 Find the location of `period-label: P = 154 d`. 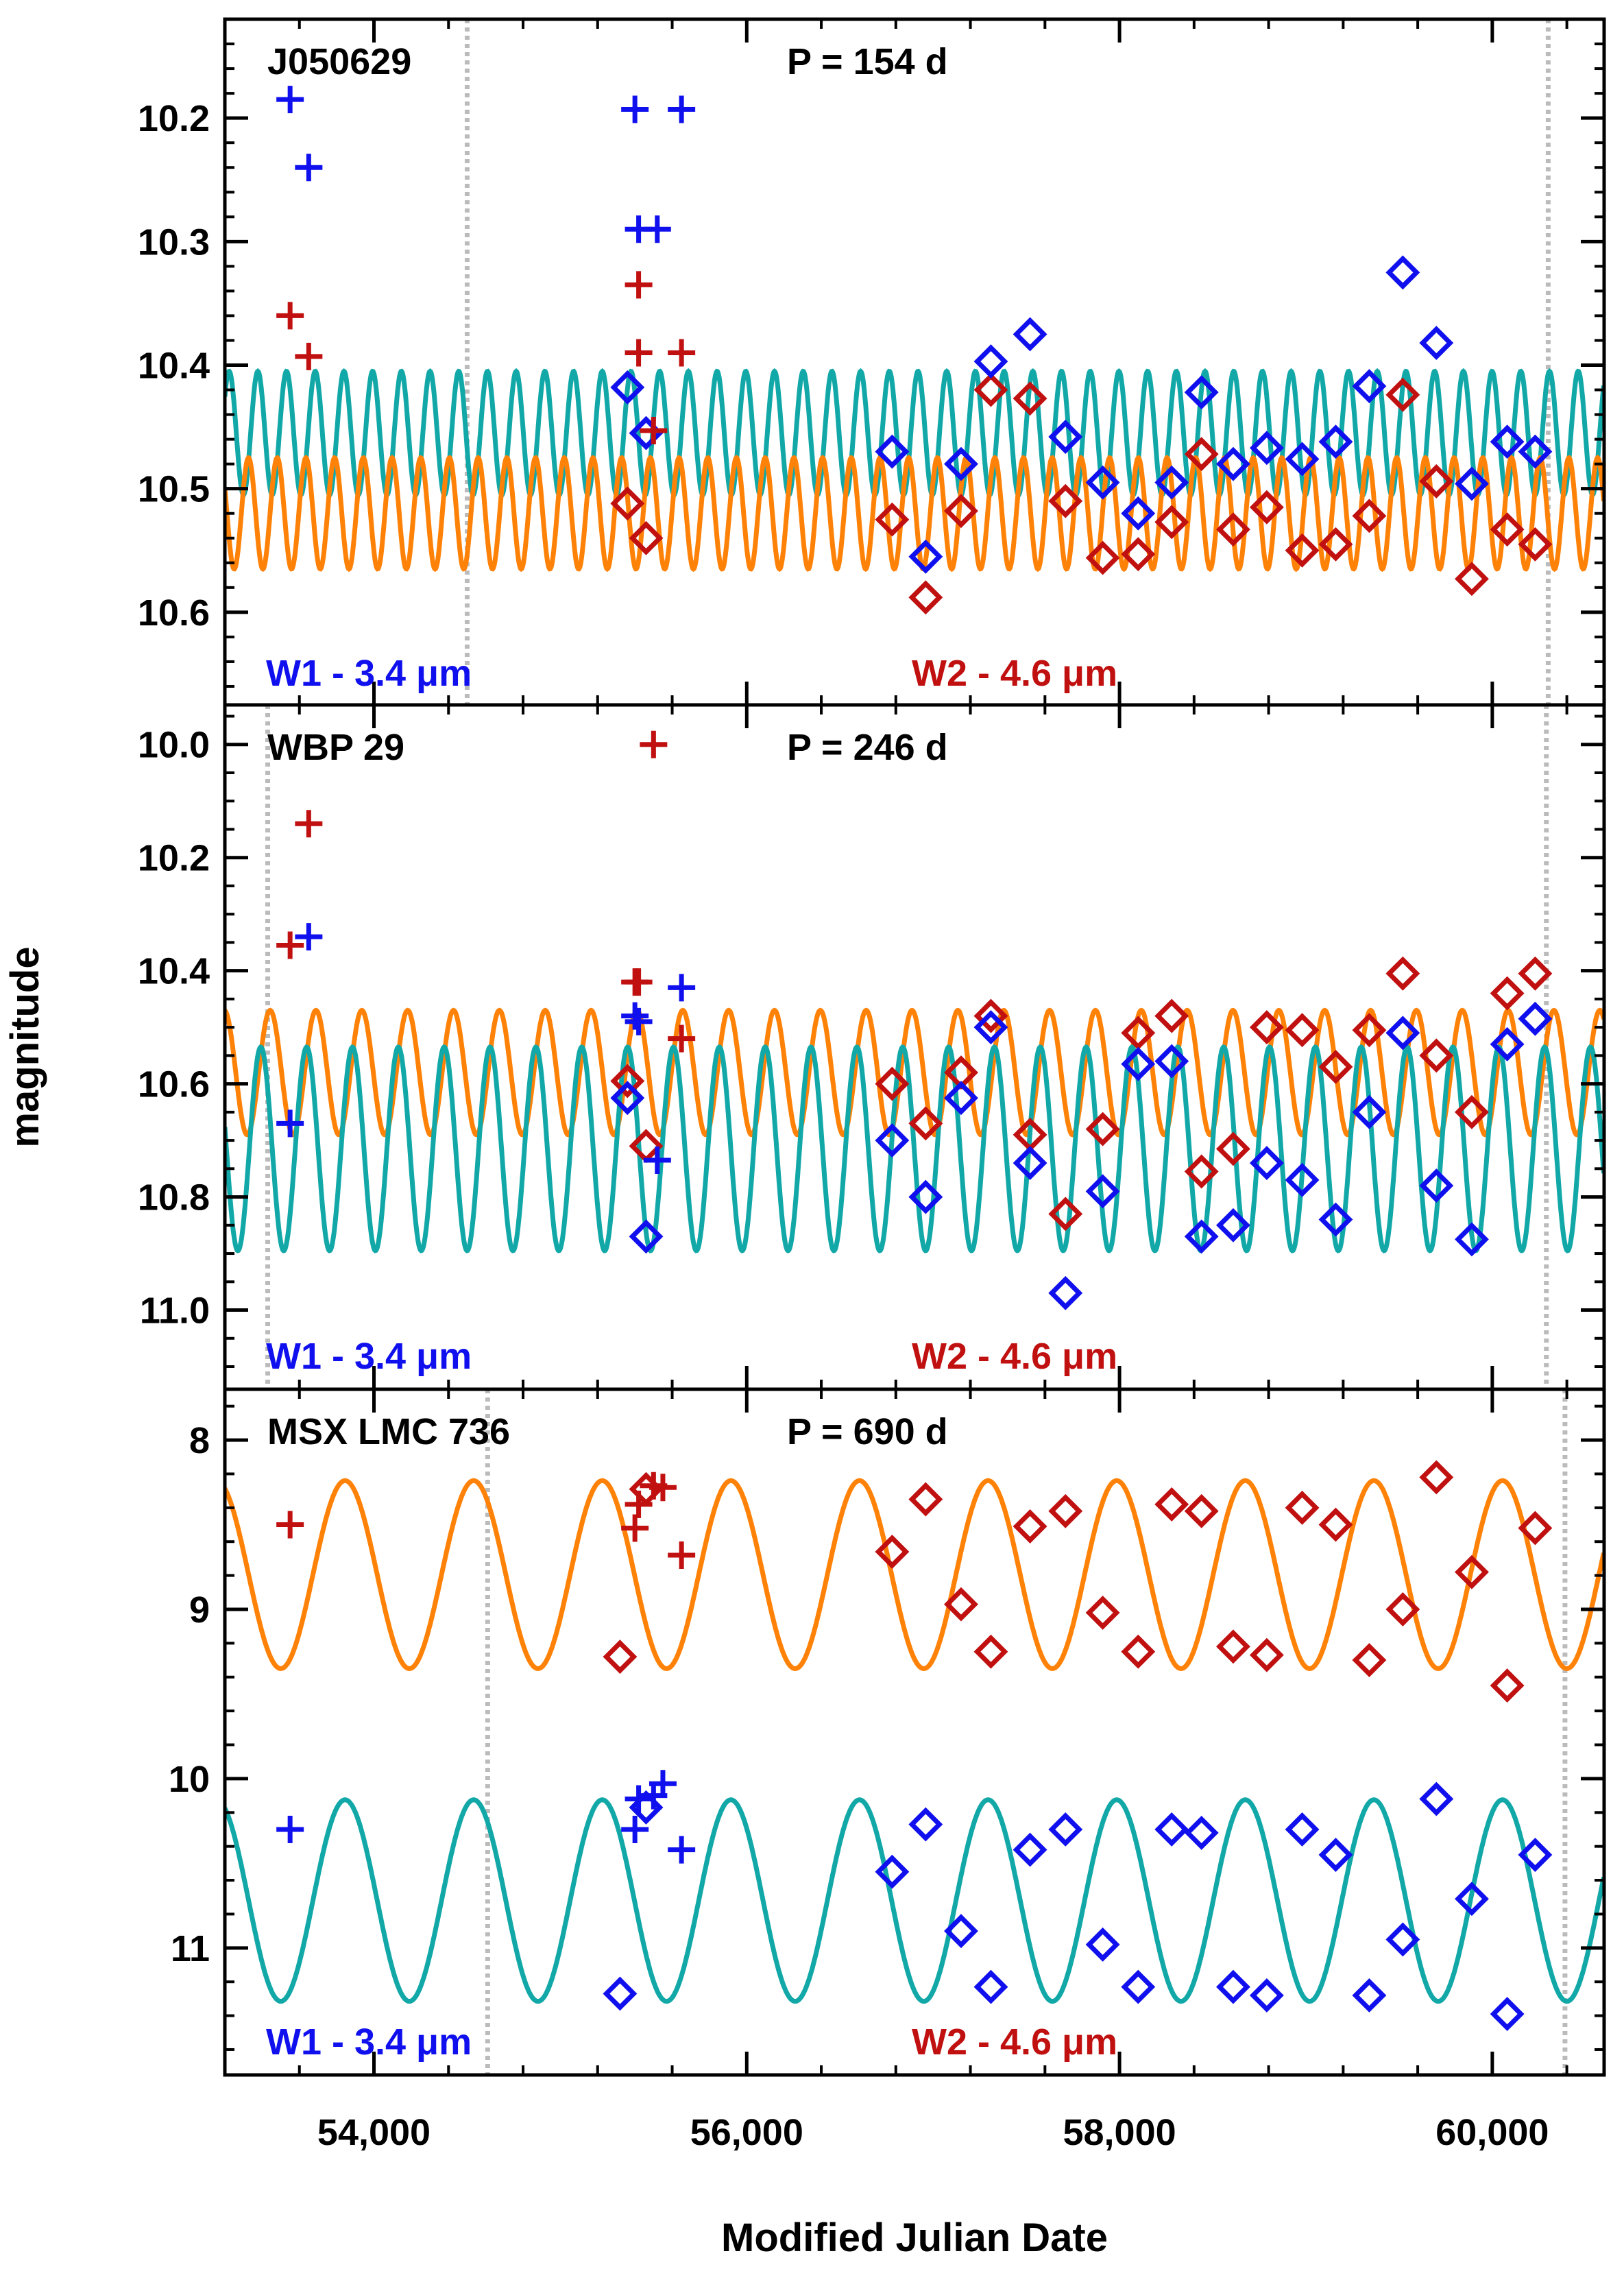

period-label: P = 154 d is located at coordinates (867, 61).